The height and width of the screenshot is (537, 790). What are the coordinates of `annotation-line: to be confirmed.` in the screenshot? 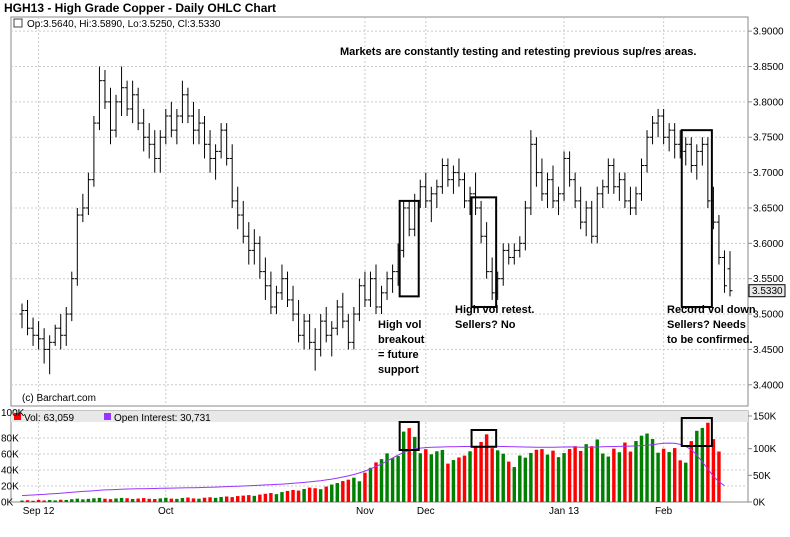 It's located at (710, 340).